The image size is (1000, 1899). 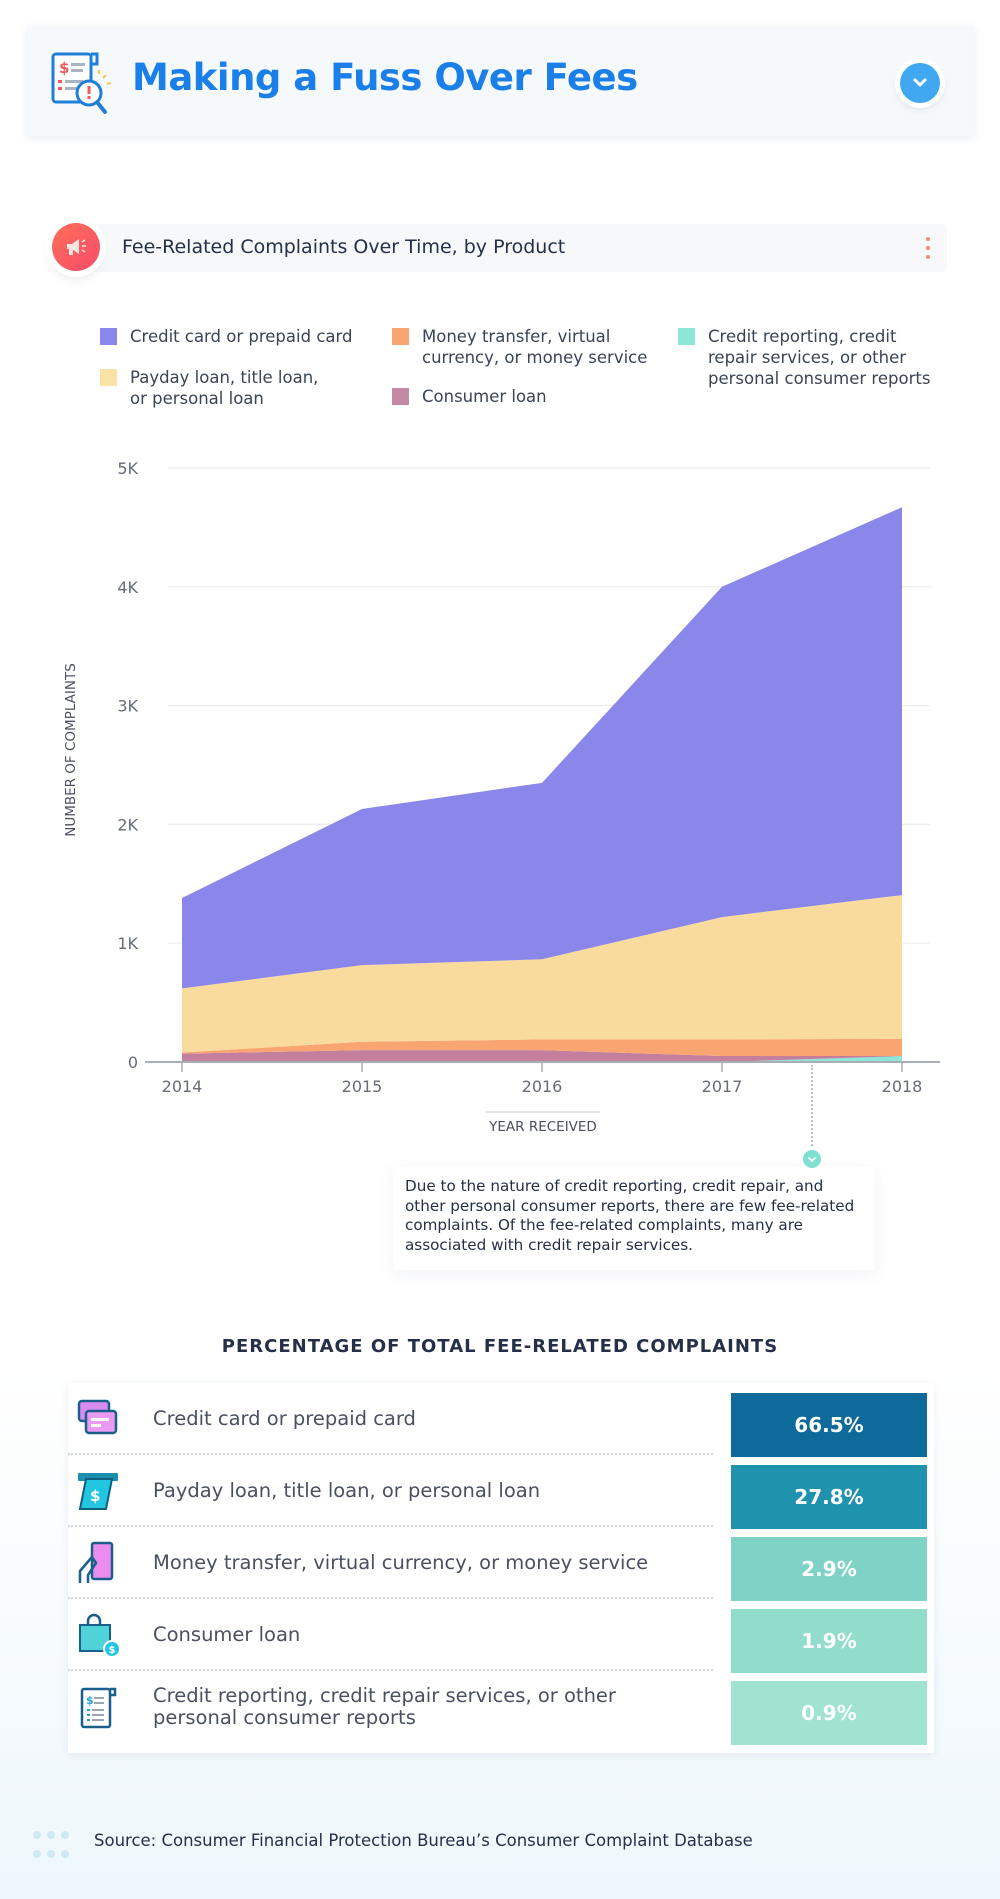 I want to click on collapse-toggle-button, so click(x=920, y=83).